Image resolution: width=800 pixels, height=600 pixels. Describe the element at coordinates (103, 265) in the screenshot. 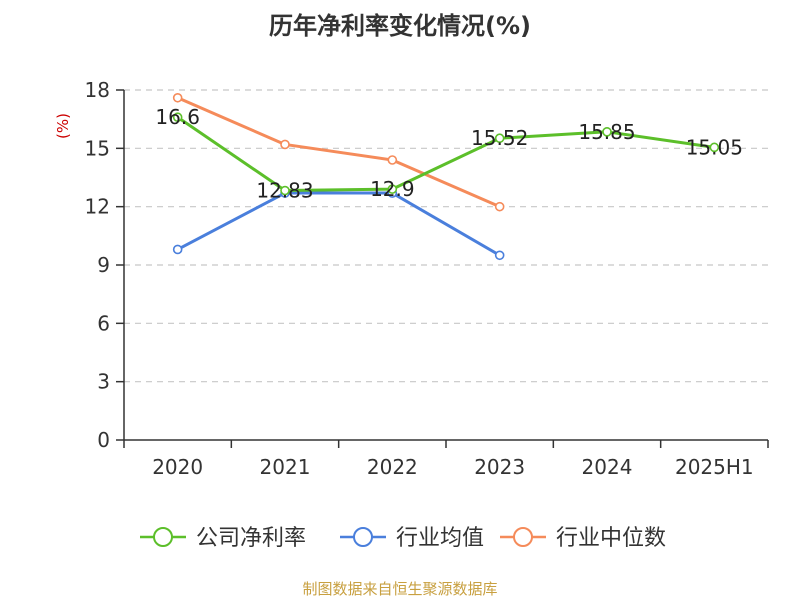

I see `y-tick-label: 9` at that location.